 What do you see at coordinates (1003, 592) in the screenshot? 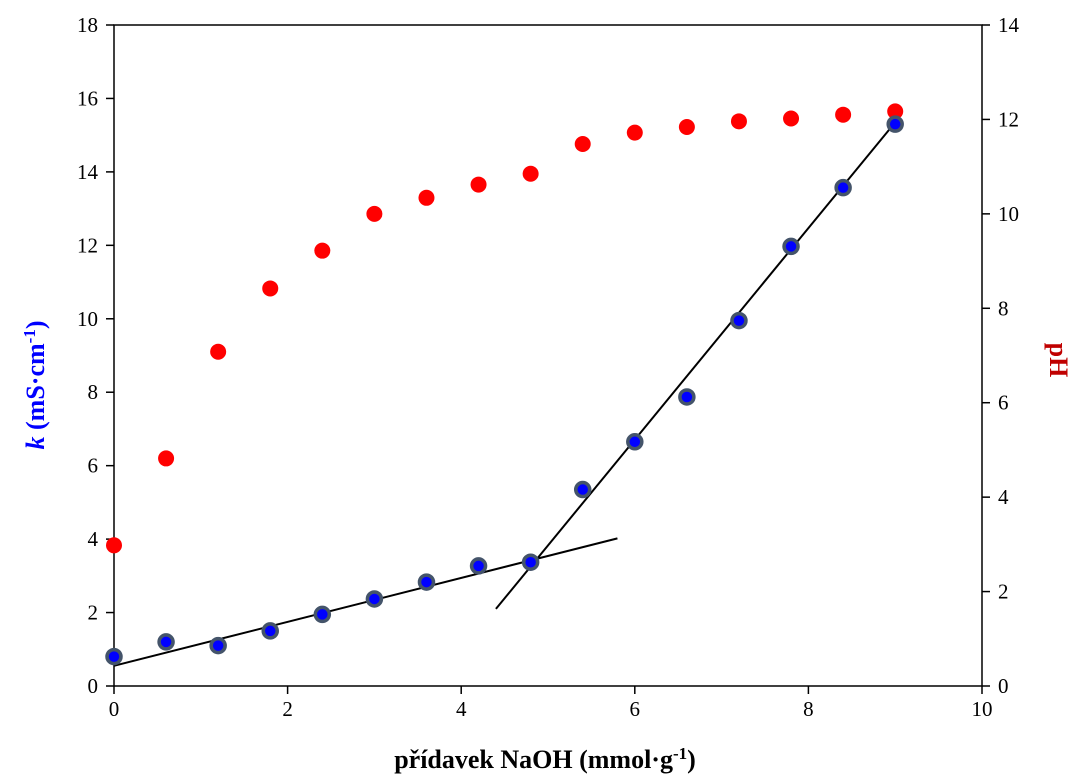
I see `y2-tick-label: 2` at bounding box center [1003, 592].